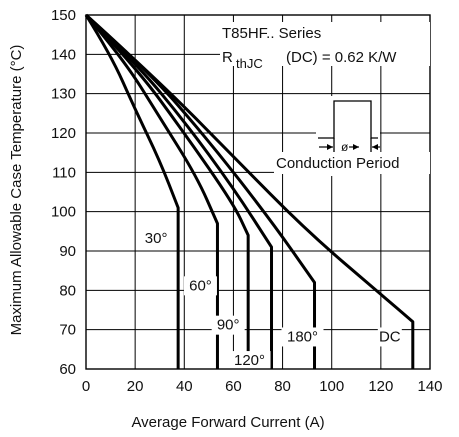 The image size is (459, 437). Describe the element at coordinates (86, 386) in the screenshot. I see `x-tick-label: 0` at that location.